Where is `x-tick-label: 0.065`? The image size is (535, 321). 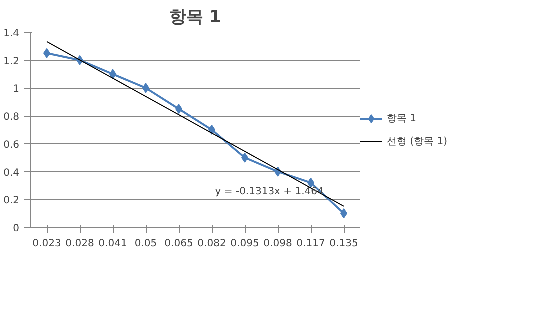 x-tick-label: 0.065 is located at coordinates (179, 244).